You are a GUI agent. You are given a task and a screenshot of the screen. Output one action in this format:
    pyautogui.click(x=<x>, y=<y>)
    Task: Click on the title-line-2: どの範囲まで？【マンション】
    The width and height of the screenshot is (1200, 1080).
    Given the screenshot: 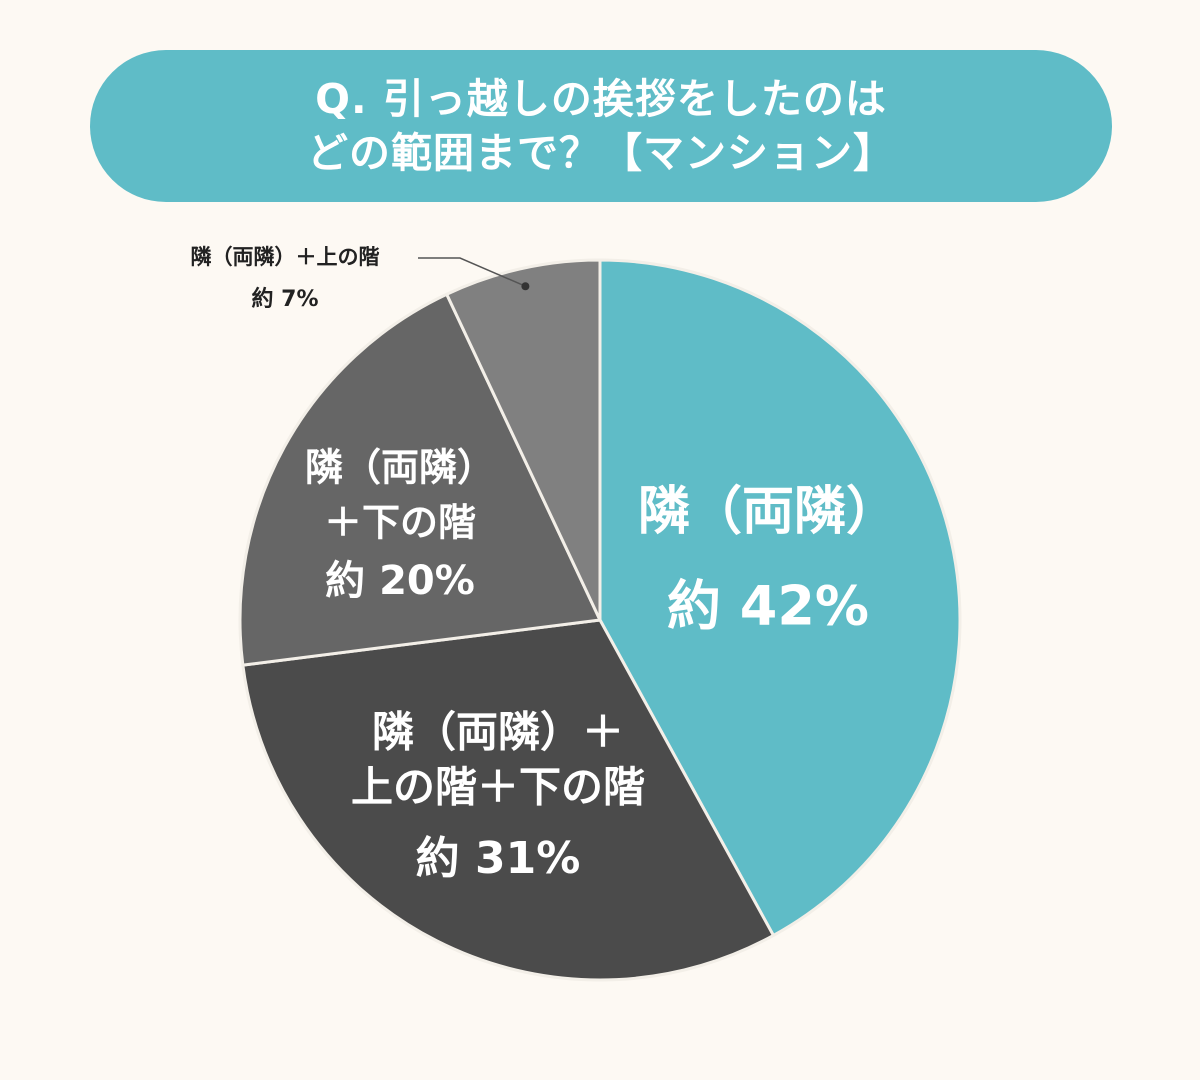 What is the action you would take?
    pyautogui.click(x=601, y=153)
    